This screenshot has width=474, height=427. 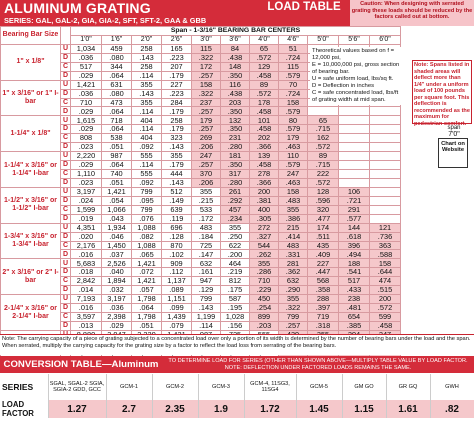 What do you see at coordinates (176, 245) in the screenshot?
I see `load-cell: 870` at bounding box center [176, 245].